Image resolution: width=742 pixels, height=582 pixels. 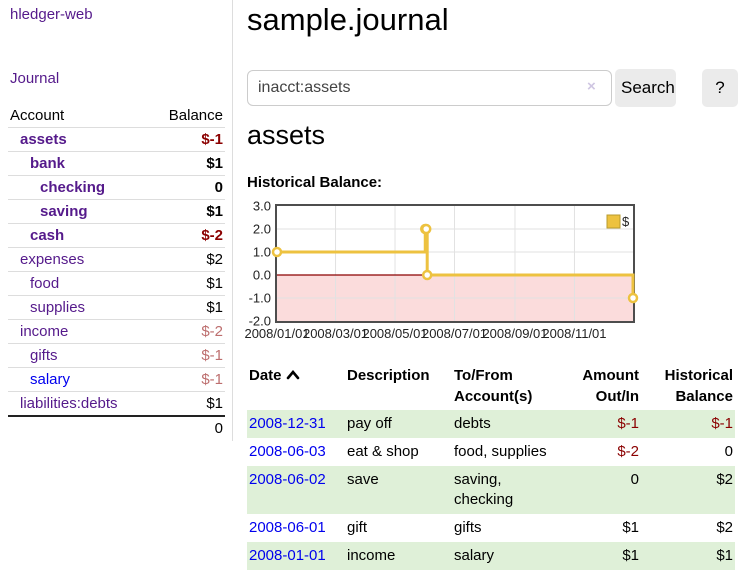 I want to click on account-row-expenses: expenses $2, so click(x=116, y=259).